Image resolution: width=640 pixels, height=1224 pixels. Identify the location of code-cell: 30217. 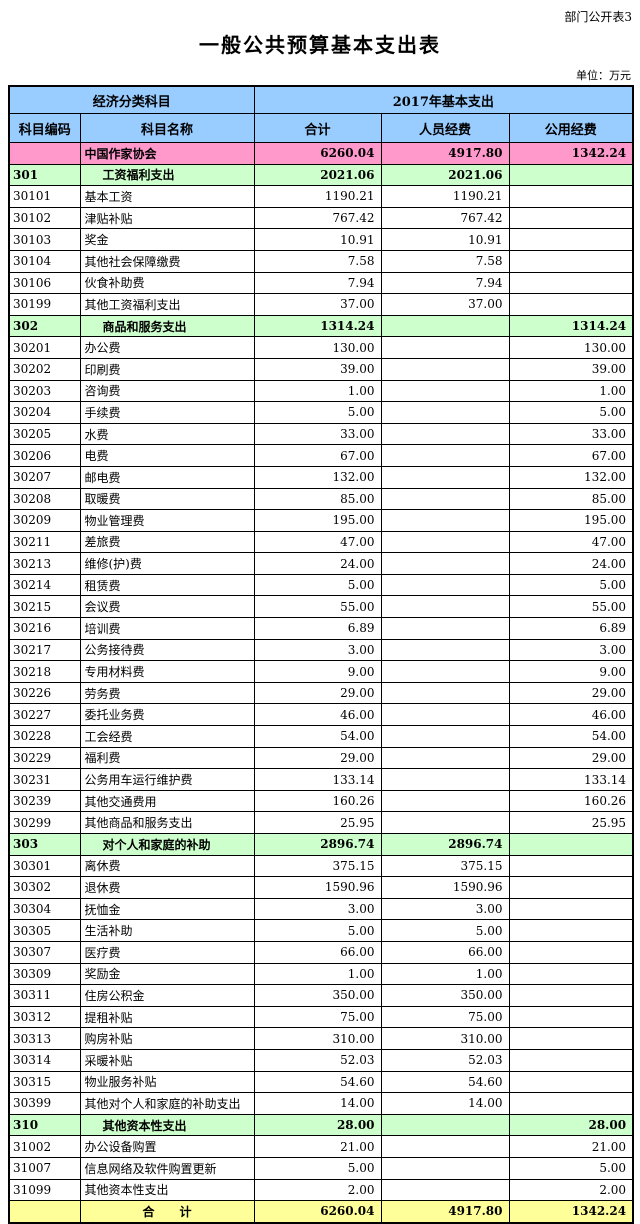
(44, 650).